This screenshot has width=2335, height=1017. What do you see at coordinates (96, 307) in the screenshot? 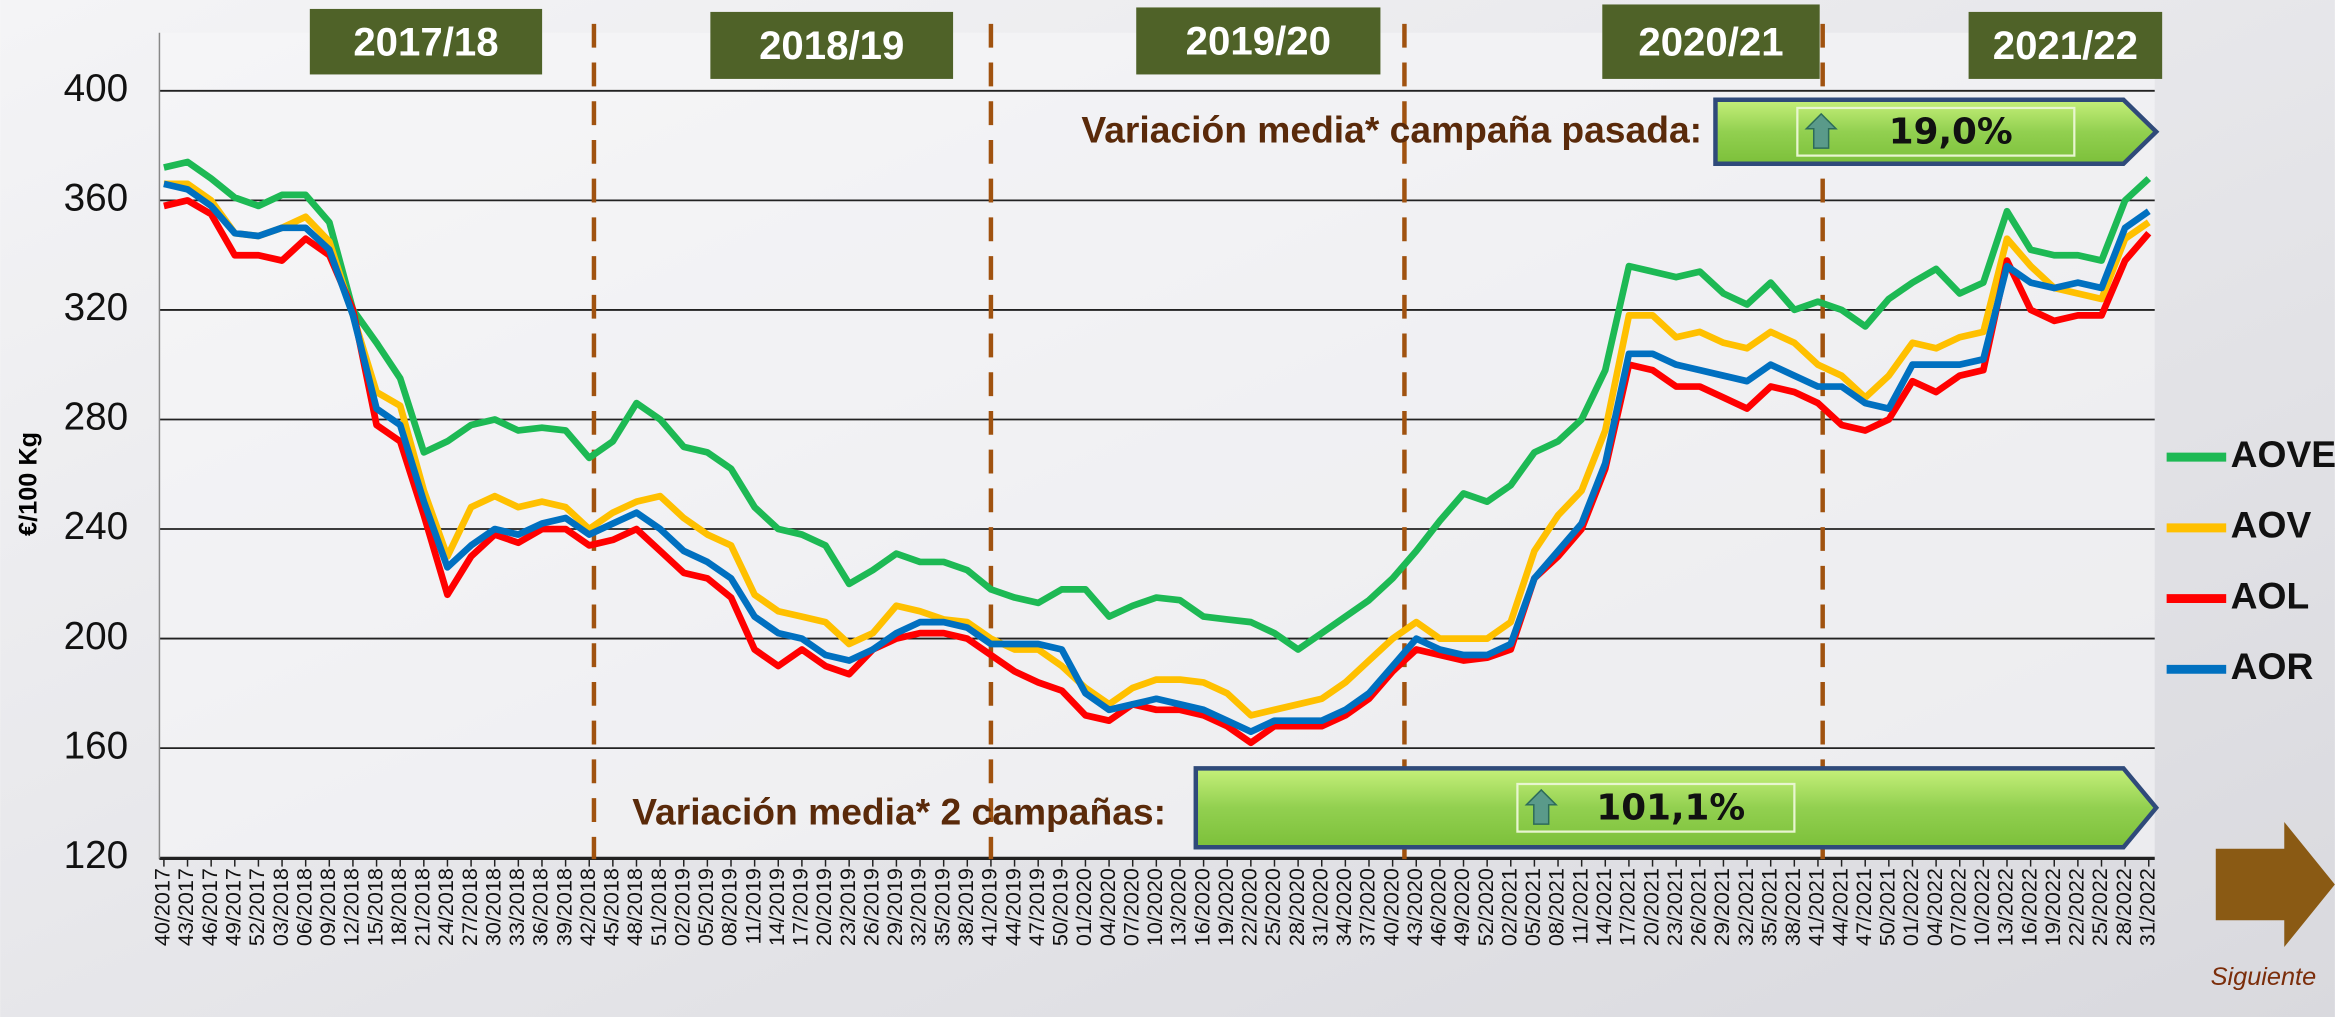
I see `y-tick-label: 320` at bounding box center [96, 307].